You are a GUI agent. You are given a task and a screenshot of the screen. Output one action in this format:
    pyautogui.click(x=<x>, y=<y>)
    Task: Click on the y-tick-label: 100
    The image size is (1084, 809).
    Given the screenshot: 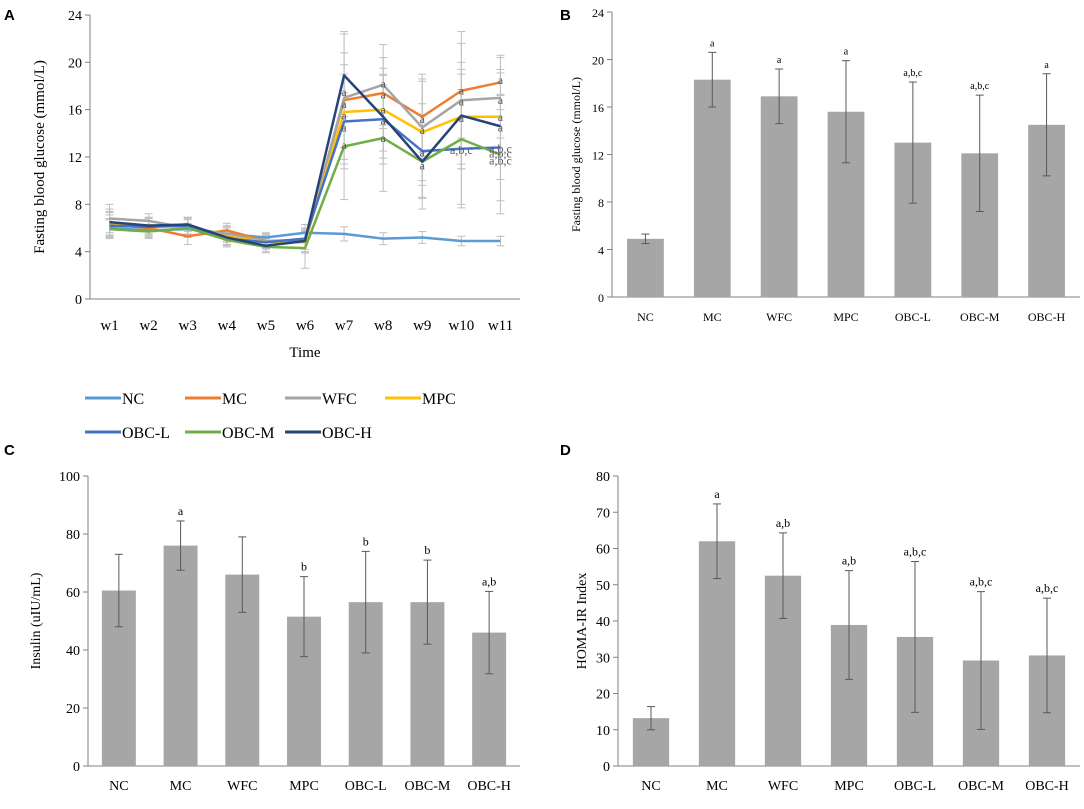 What is the action you would take?
    pyautogui.click(x=69, y=477)
    